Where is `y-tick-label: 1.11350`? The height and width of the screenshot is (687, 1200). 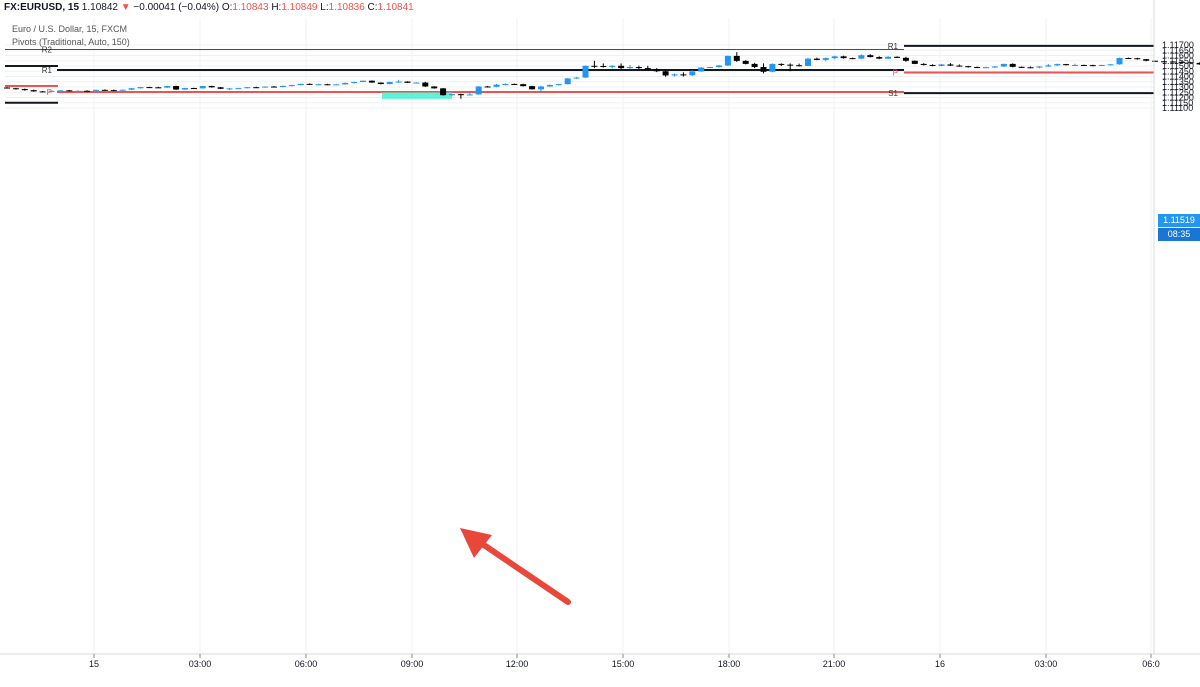 y-tick-label: 1.11350 is located at coordinates (1178, 82).